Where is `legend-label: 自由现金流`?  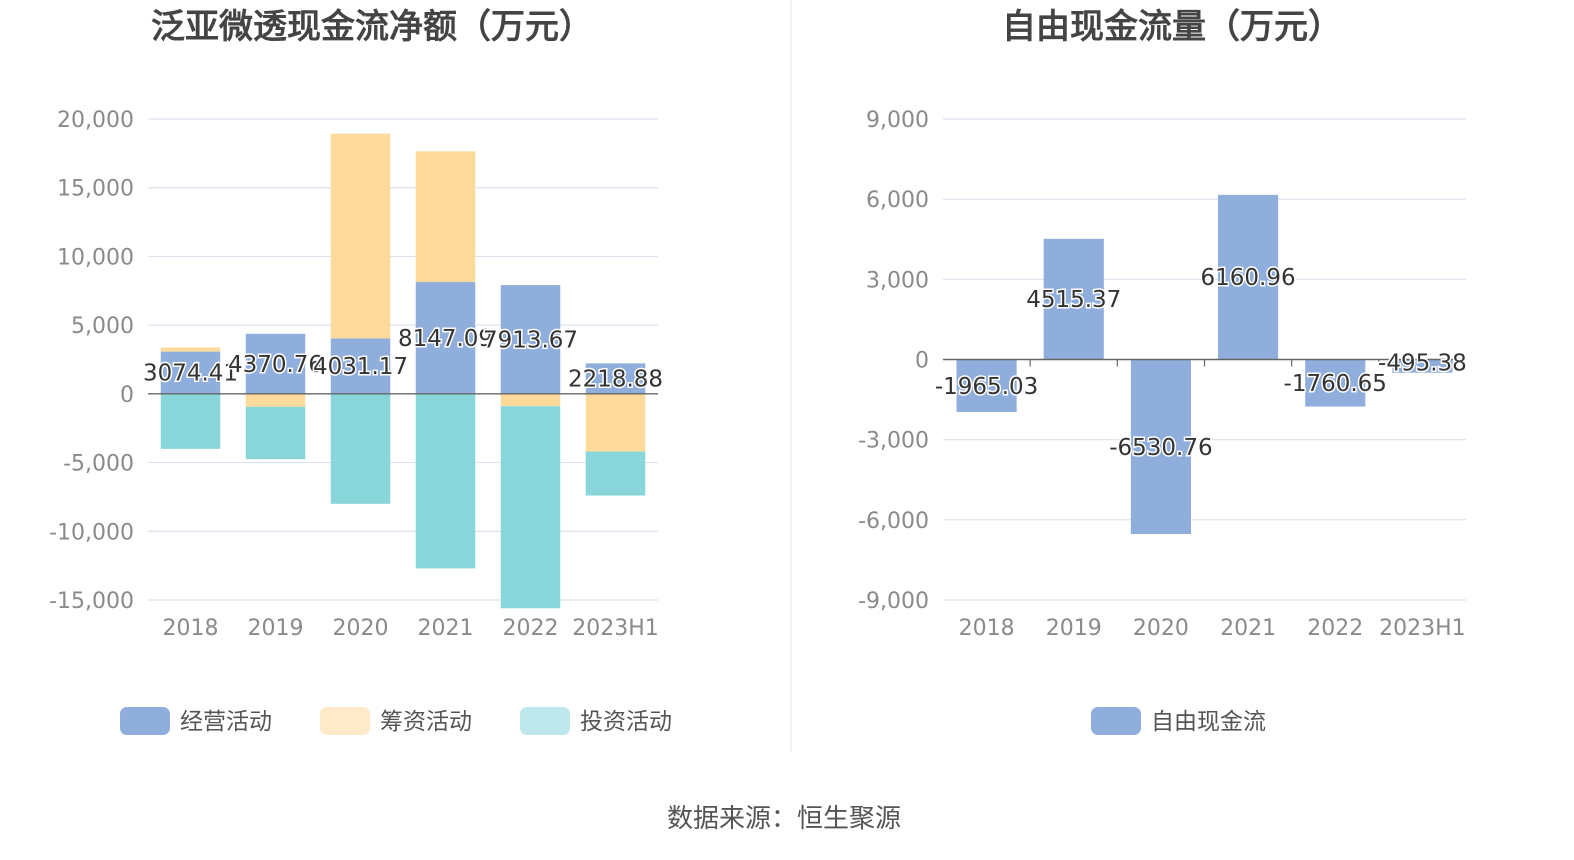
legend-label: 自由现金流 is located at coordinates (1208, 722).